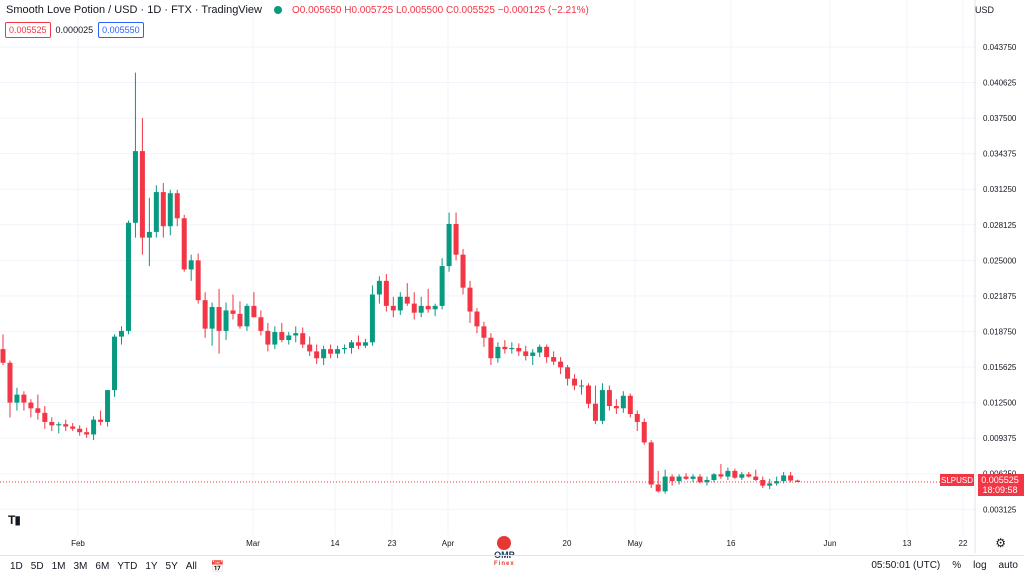  Describe the element at coordinates (253, 543) in the screenshot. I see `time-tick-label: Mar` at that location.